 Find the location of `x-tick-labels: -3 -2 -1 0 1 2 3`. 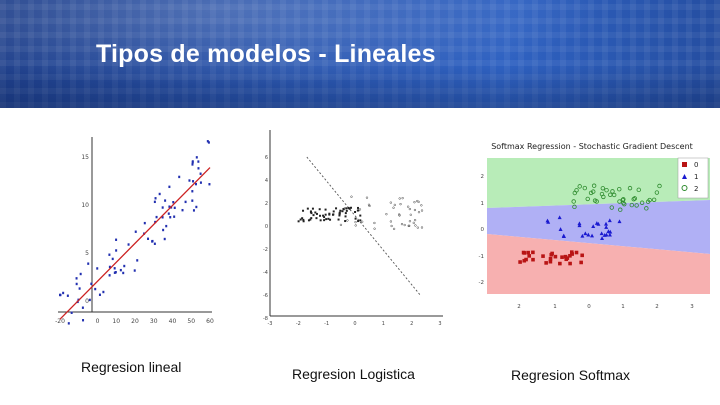

x-tick-labels: -3 -2 -1 0 1 2 3 is located at coordinates (355, 324).